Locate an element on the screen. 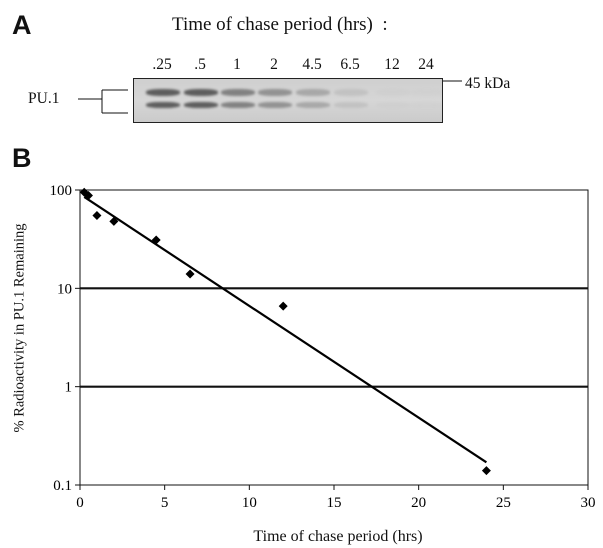 This screenshot has height=548, width=603. x-axis-title: Time of chase period (hrs) is located at coordinates (338, 536).